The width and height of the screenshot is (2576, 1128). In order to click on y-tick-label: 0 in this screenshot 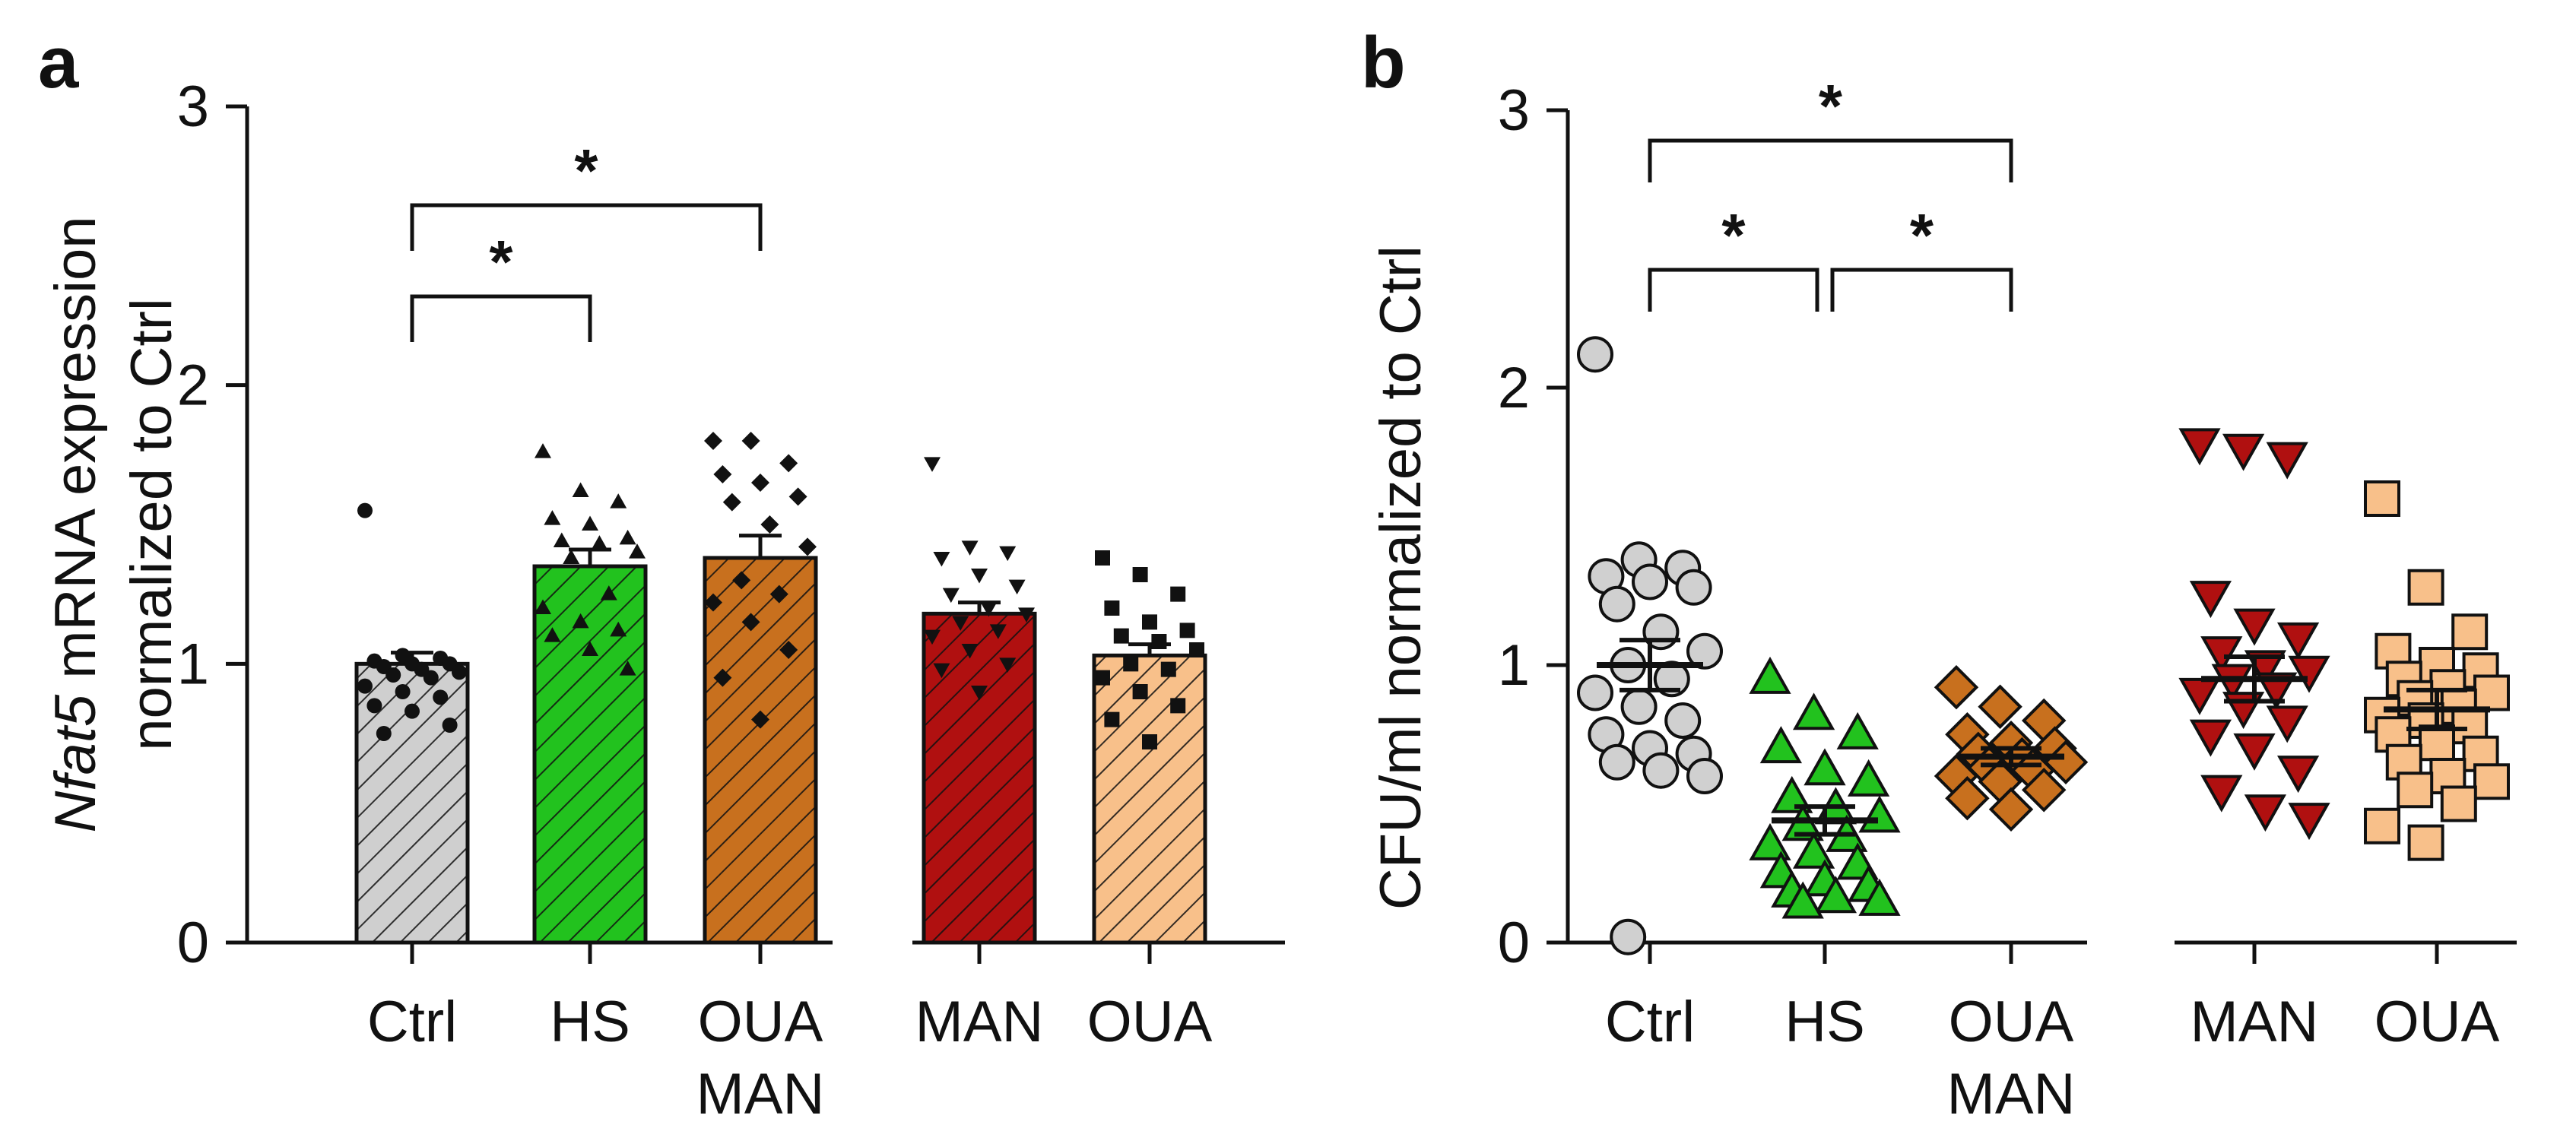, I will do `click(193, 943)`.